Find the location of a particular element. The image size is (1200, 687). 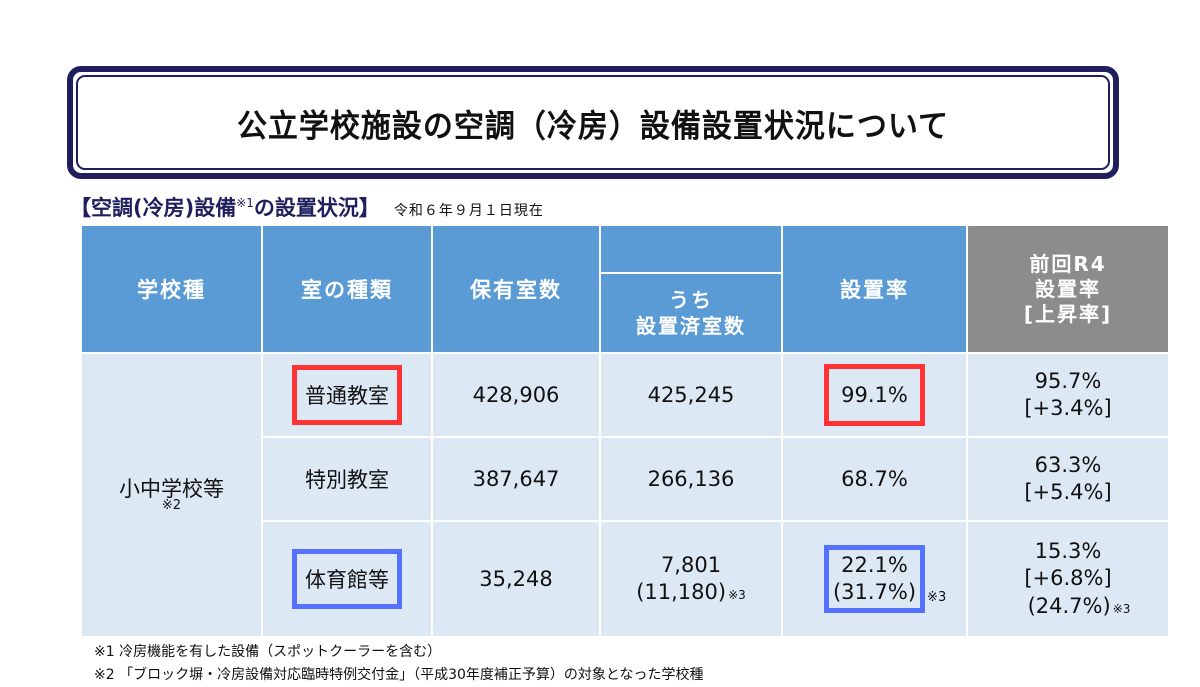

header-prev-line1: 前回R4 is located at coordinates (1068, 263).